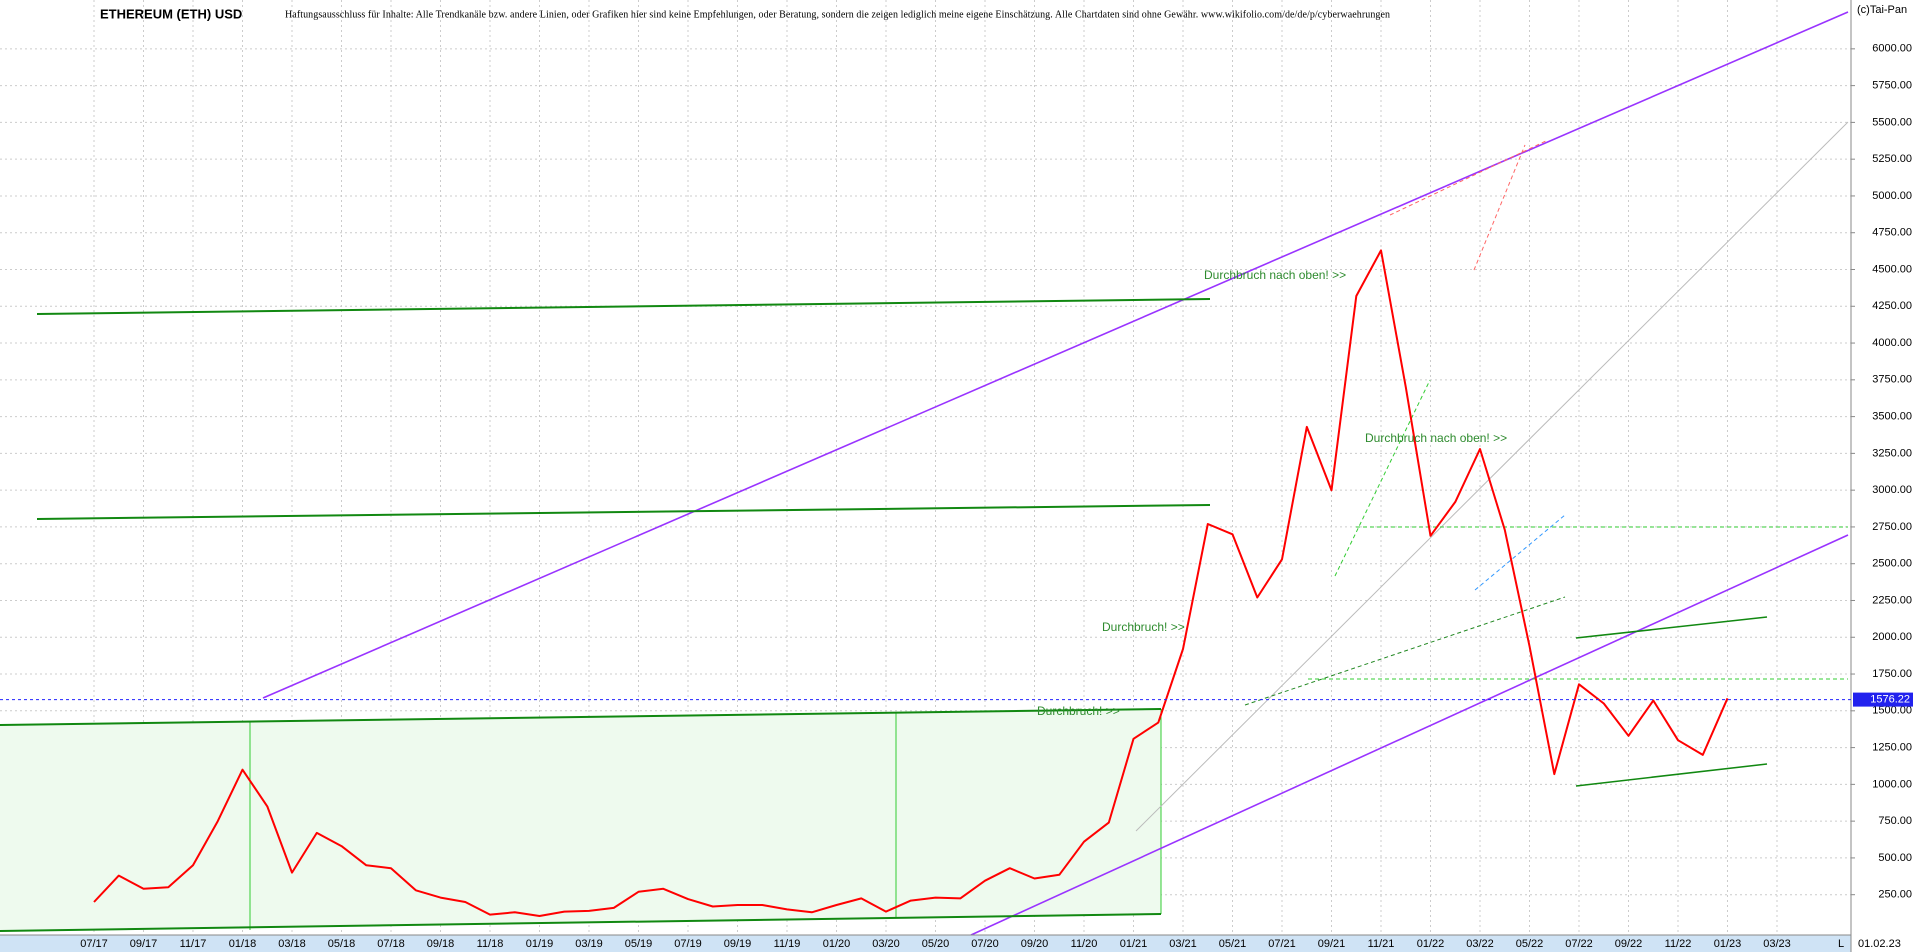  Describe the element at coordinates (171, 13) in the screenshot. I see `chart-title: ETHEREUM (ETH) USD` at that location.